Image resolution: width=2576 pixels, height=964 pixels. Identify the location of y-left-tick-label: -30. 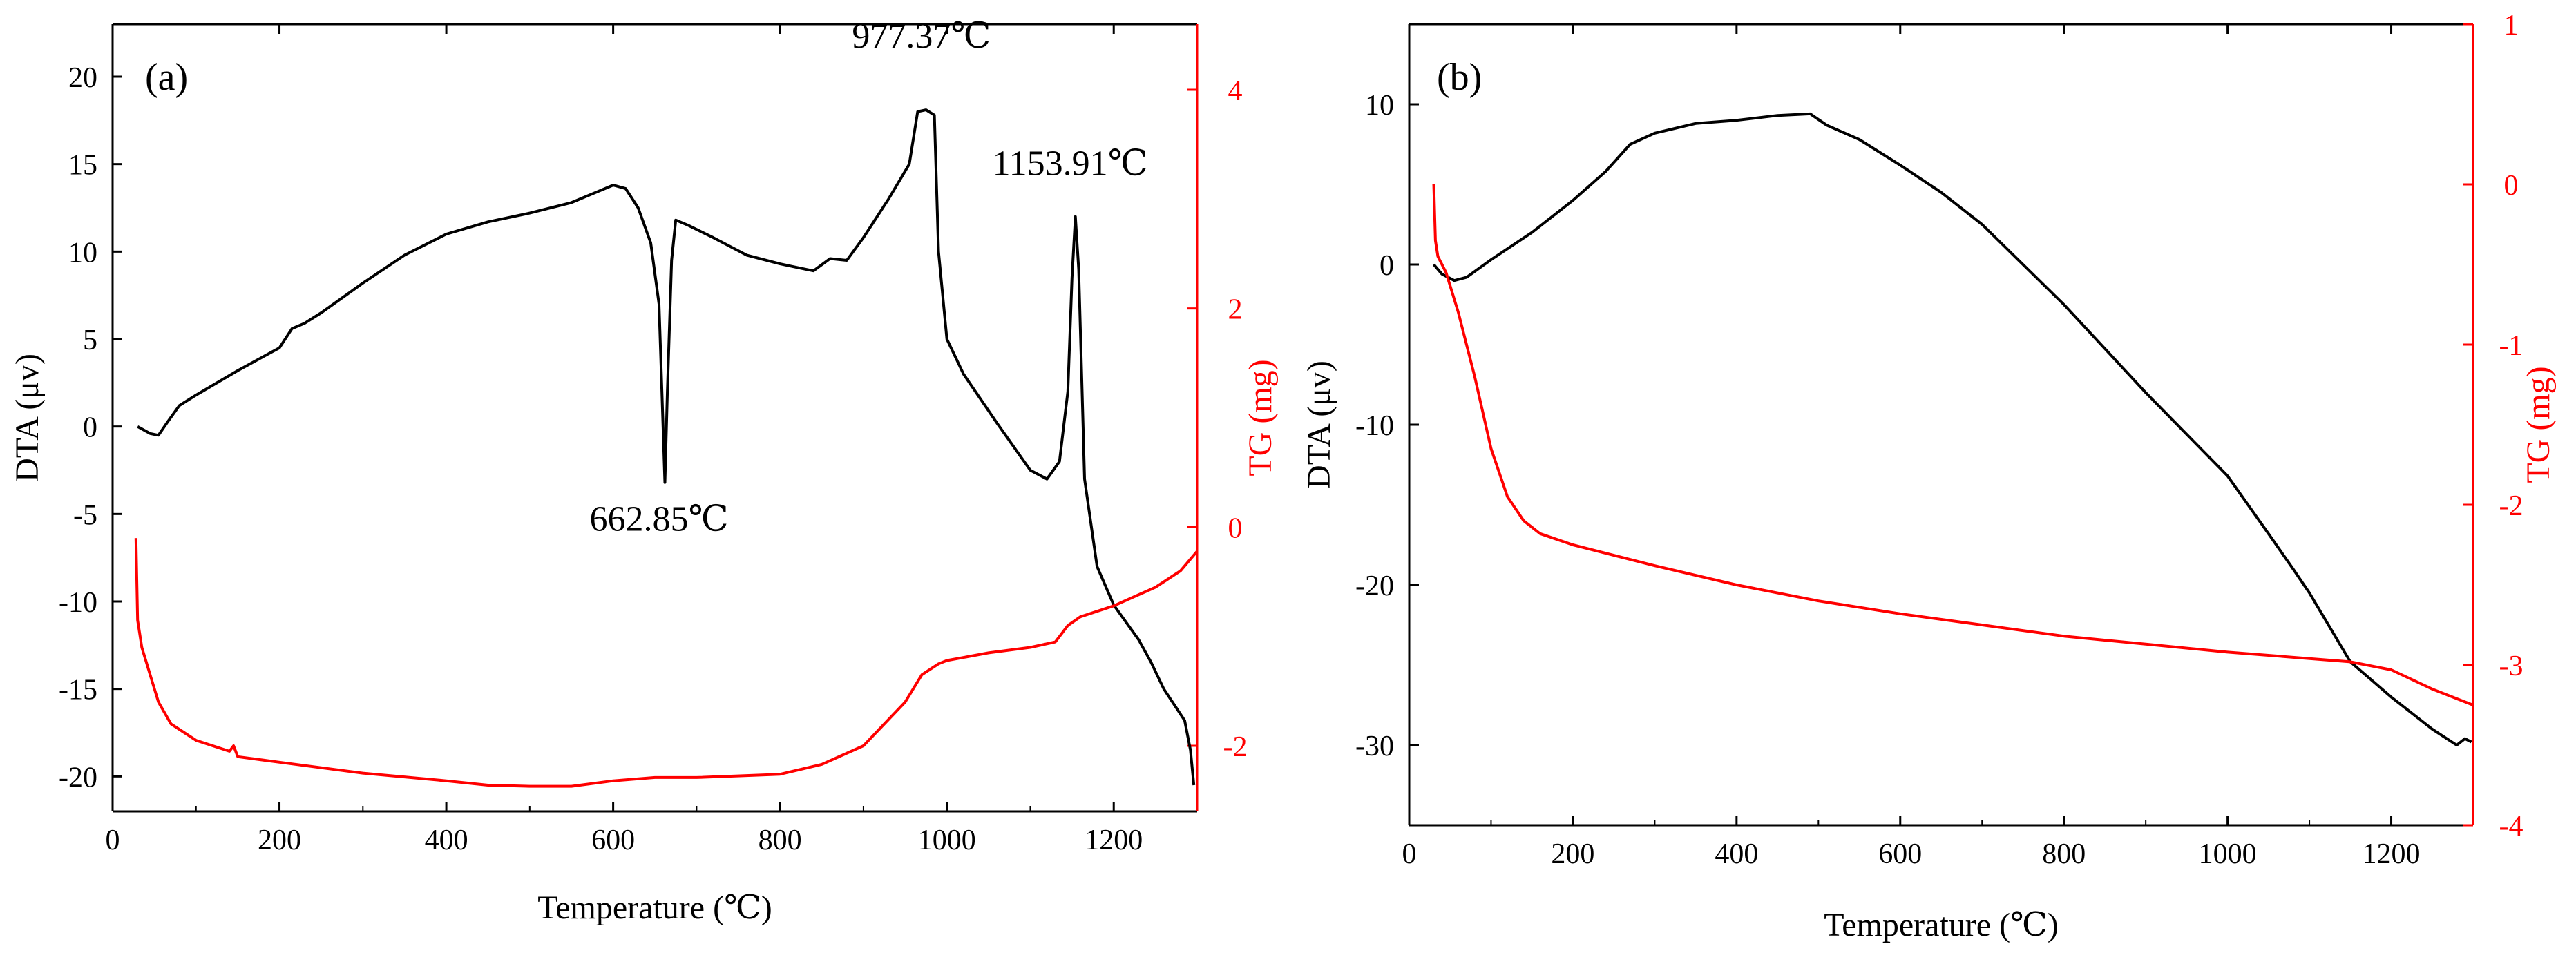
(1374, 746).